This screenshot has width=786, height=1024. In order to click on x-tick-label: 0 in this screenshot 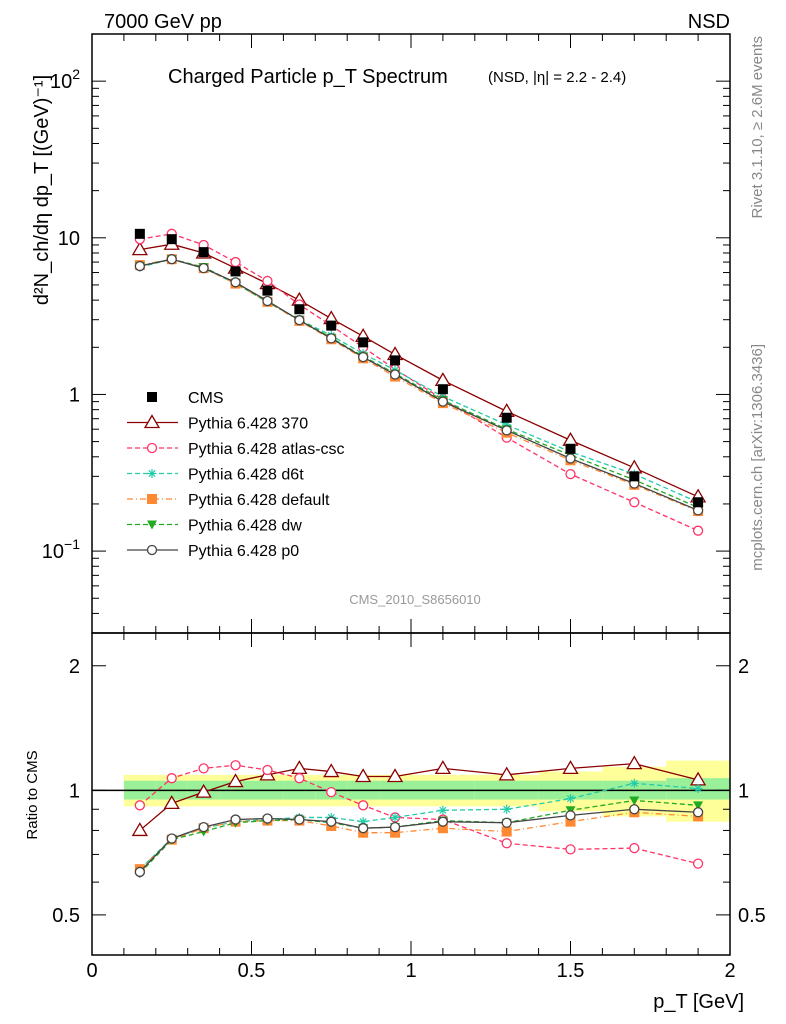, I will do `click(91, 971)`.